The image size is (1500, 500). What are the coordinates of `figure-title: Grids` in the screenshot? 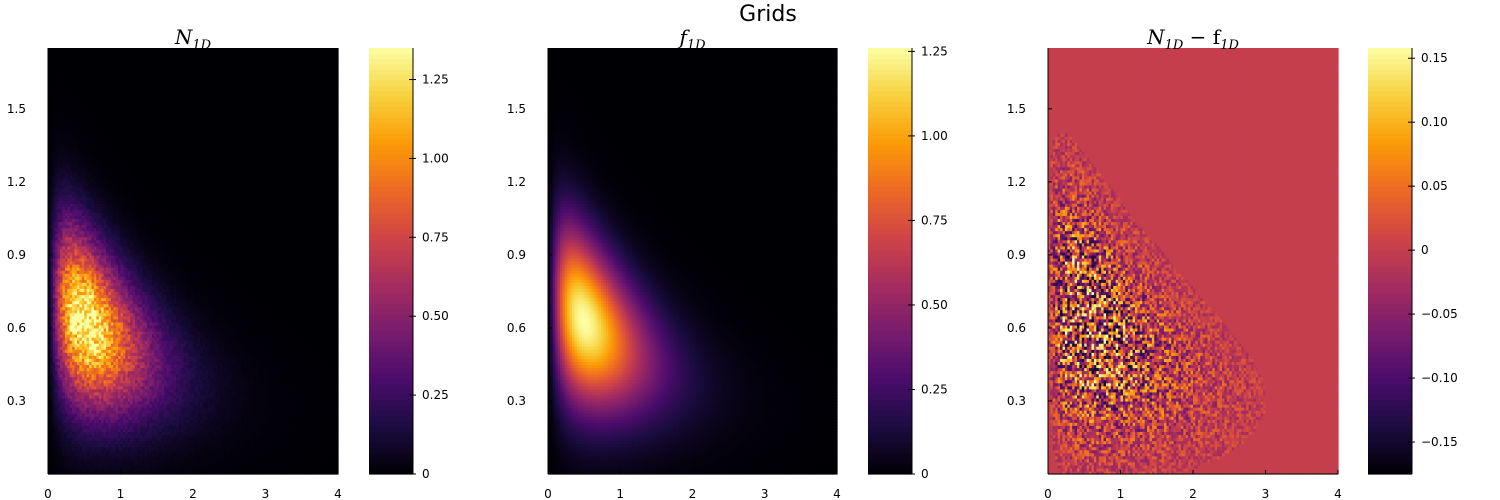 It's located at (768, 14).